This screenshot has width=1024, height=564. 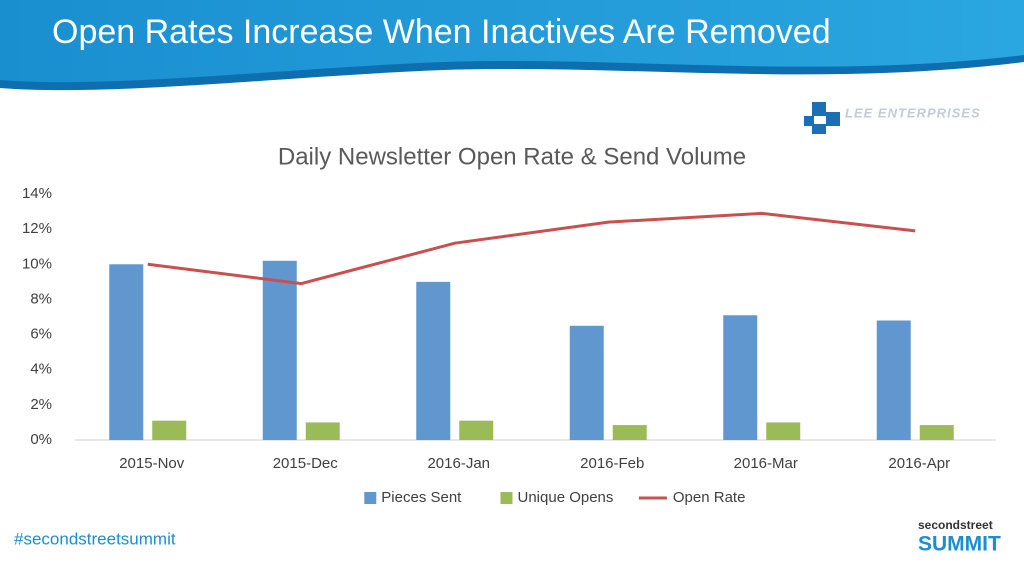 What do you see at coordinates (709, 497) in the screenshot?
I see `legend-label: Open Rate` at bounding box center [709, 497].